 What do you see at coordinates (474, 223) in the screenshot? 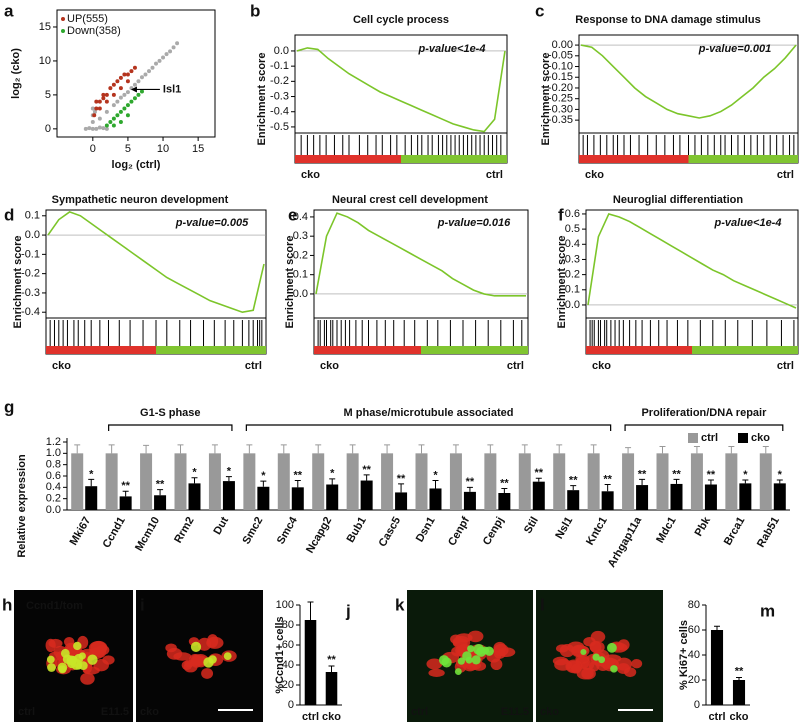
I see `p-value: p-value=0.016` at bounding box center [474, 223].